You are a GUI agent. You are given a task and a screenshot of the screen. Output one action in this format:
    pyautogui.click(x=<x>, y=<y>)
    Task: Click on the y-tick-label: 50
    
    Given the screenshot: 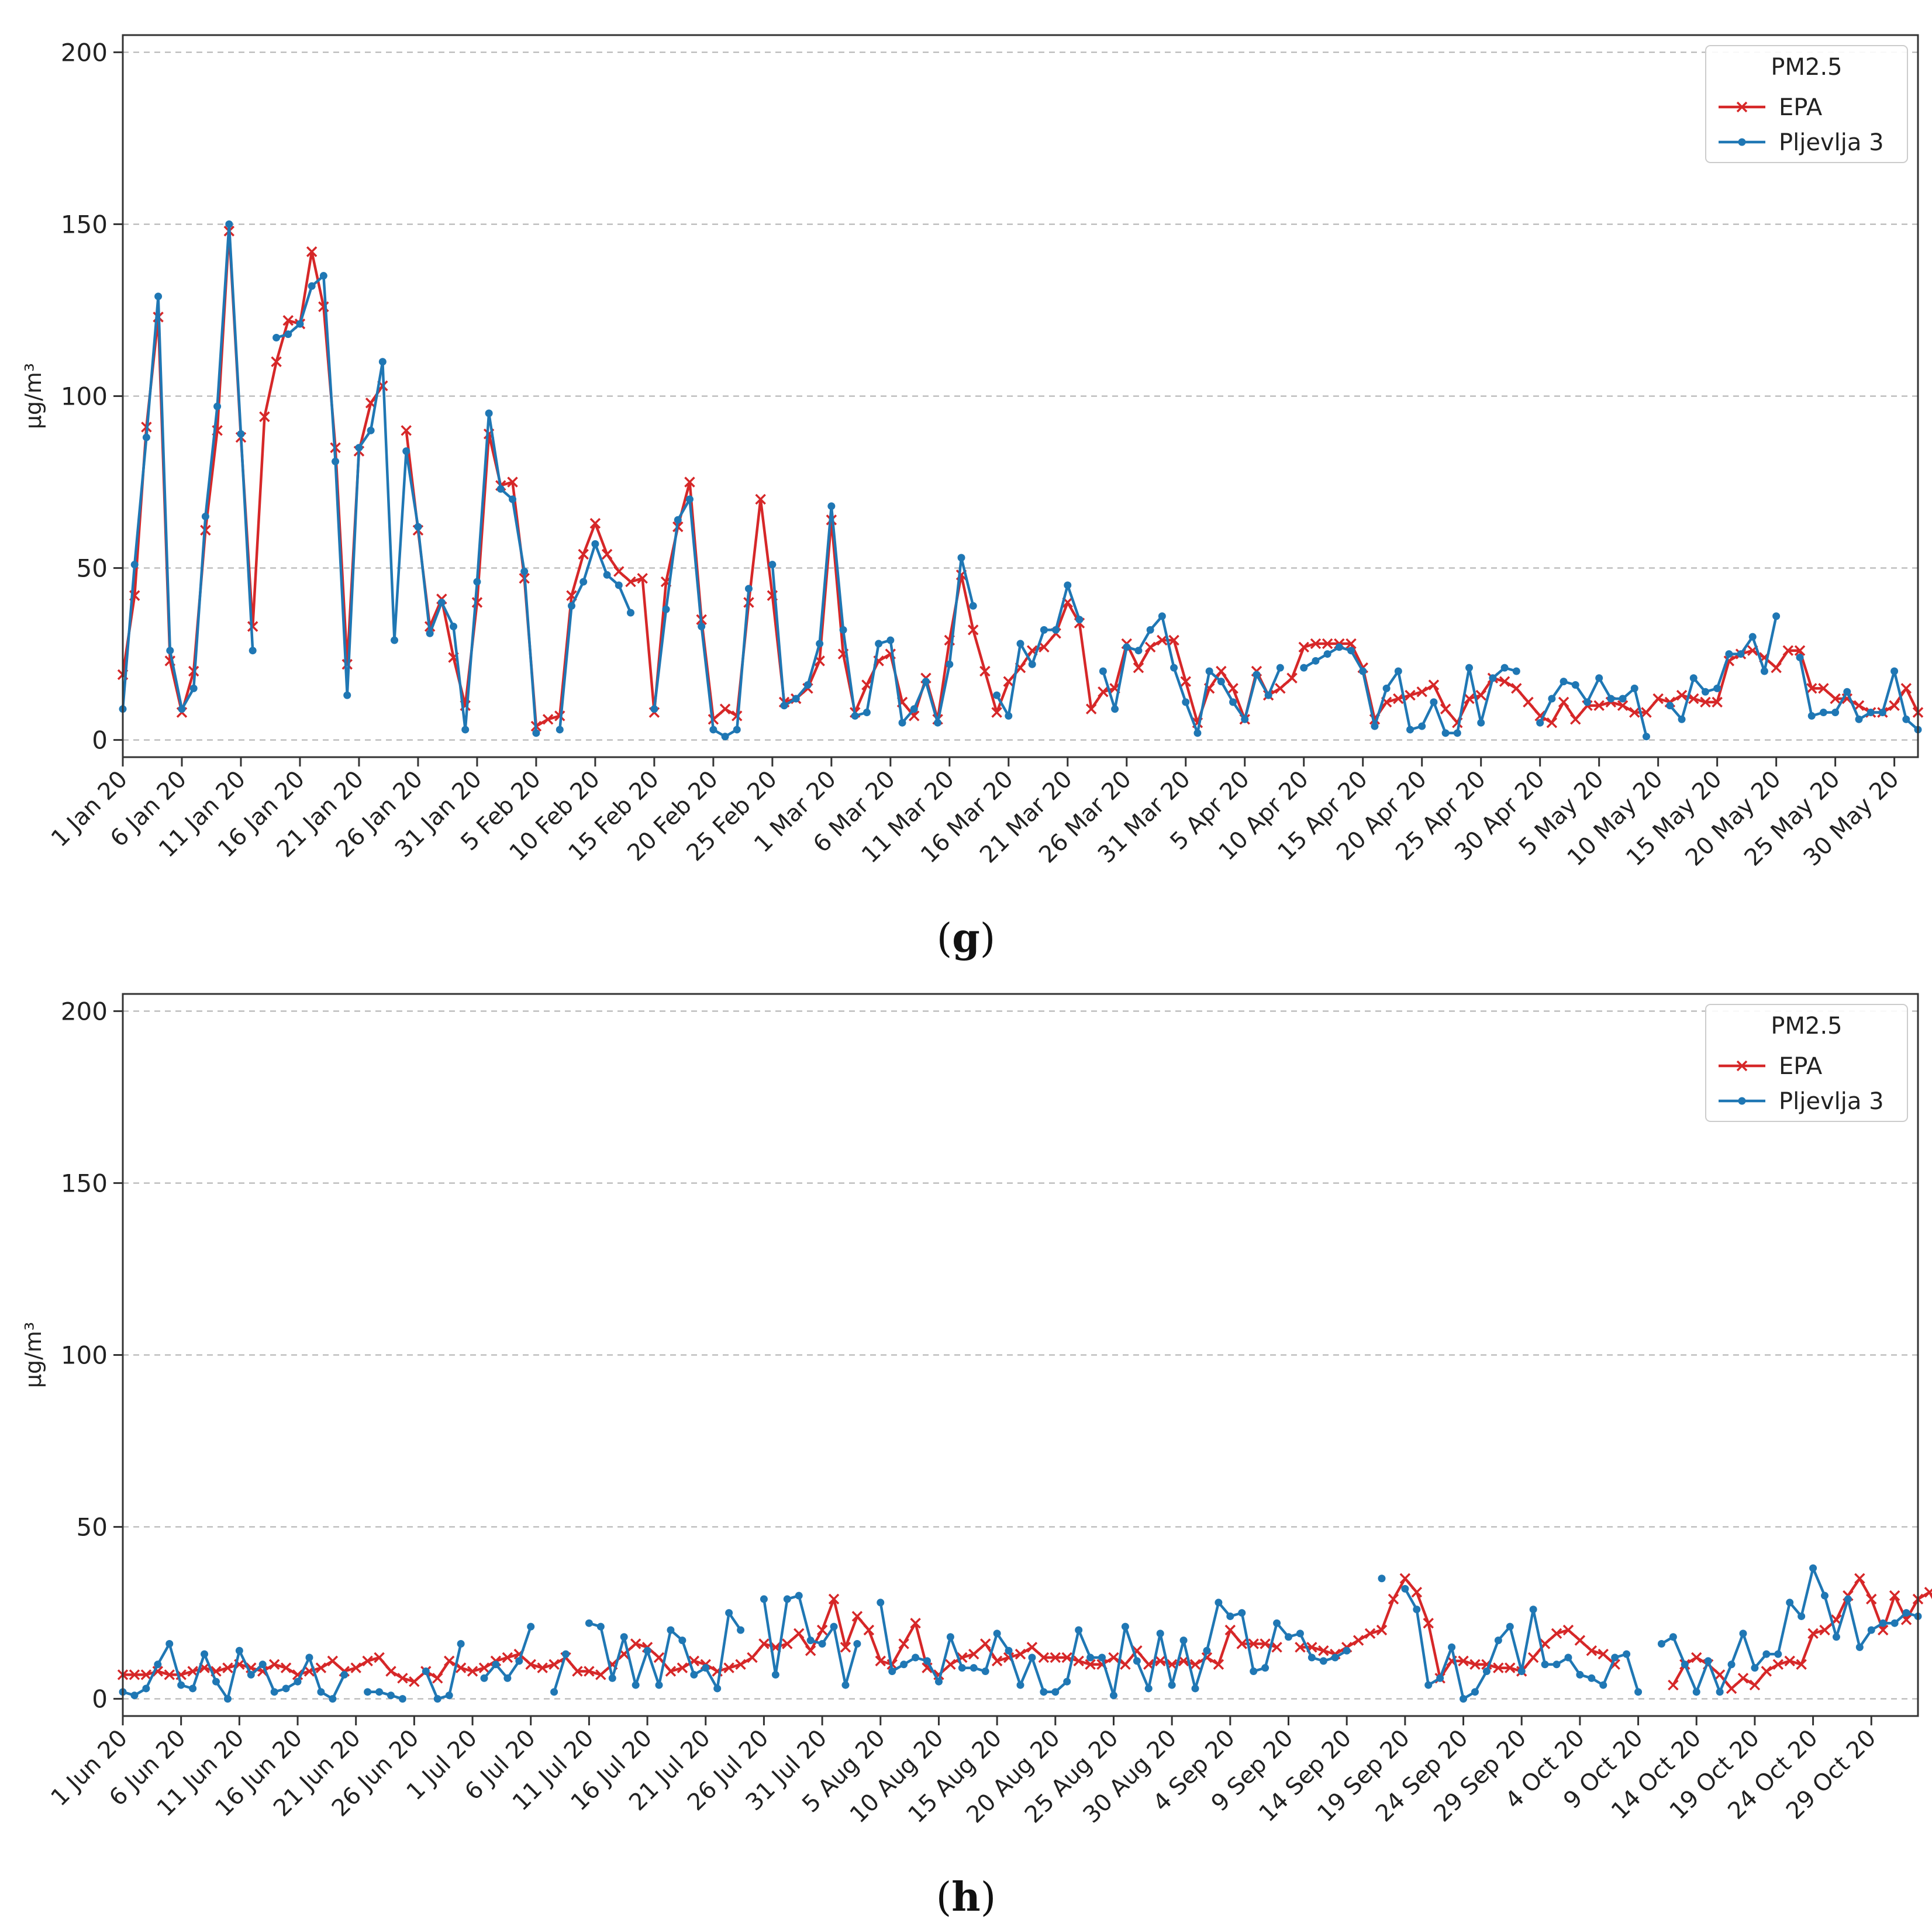 What is the action you would take?
    pyautogui.click(x=93, y=1527)
    